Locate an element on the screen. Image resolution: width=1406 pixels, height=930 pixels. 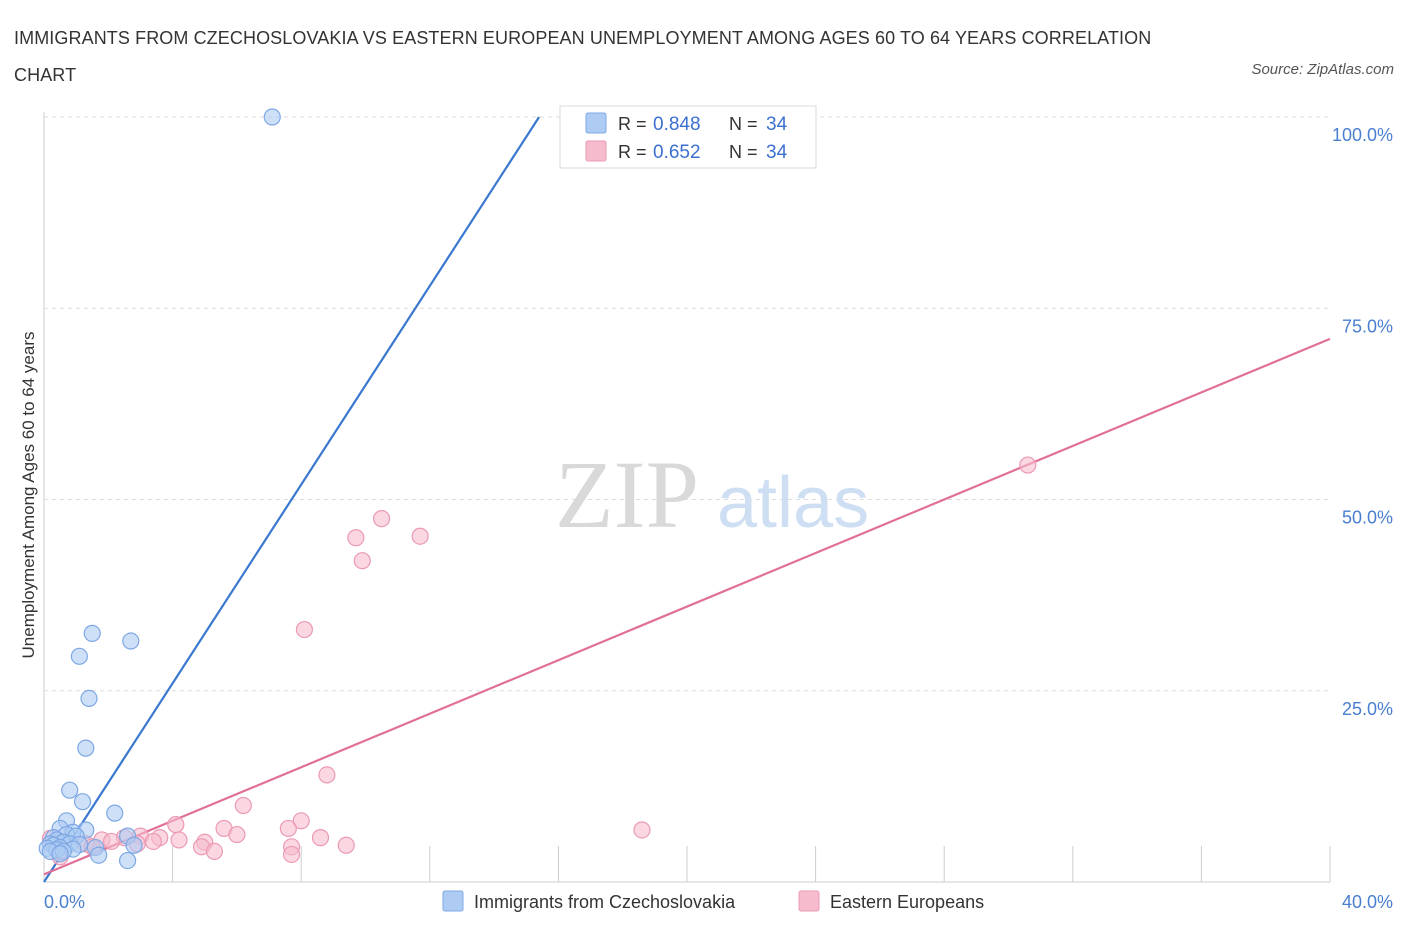
bottom-legend-swatch-blue is located at coordinates (453, 901).